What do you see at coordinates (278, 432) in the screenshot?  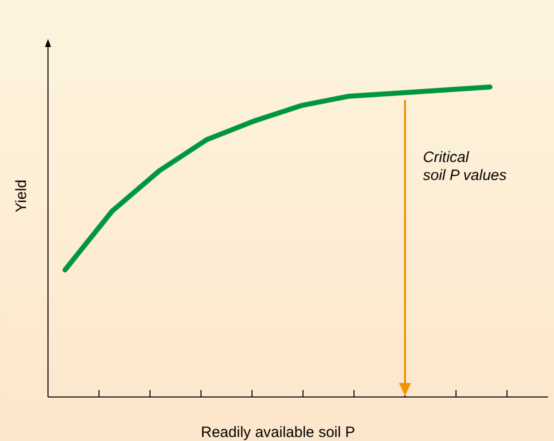 I see `x-axis-title: Readily available soil P` at bounding box center [278, 432].